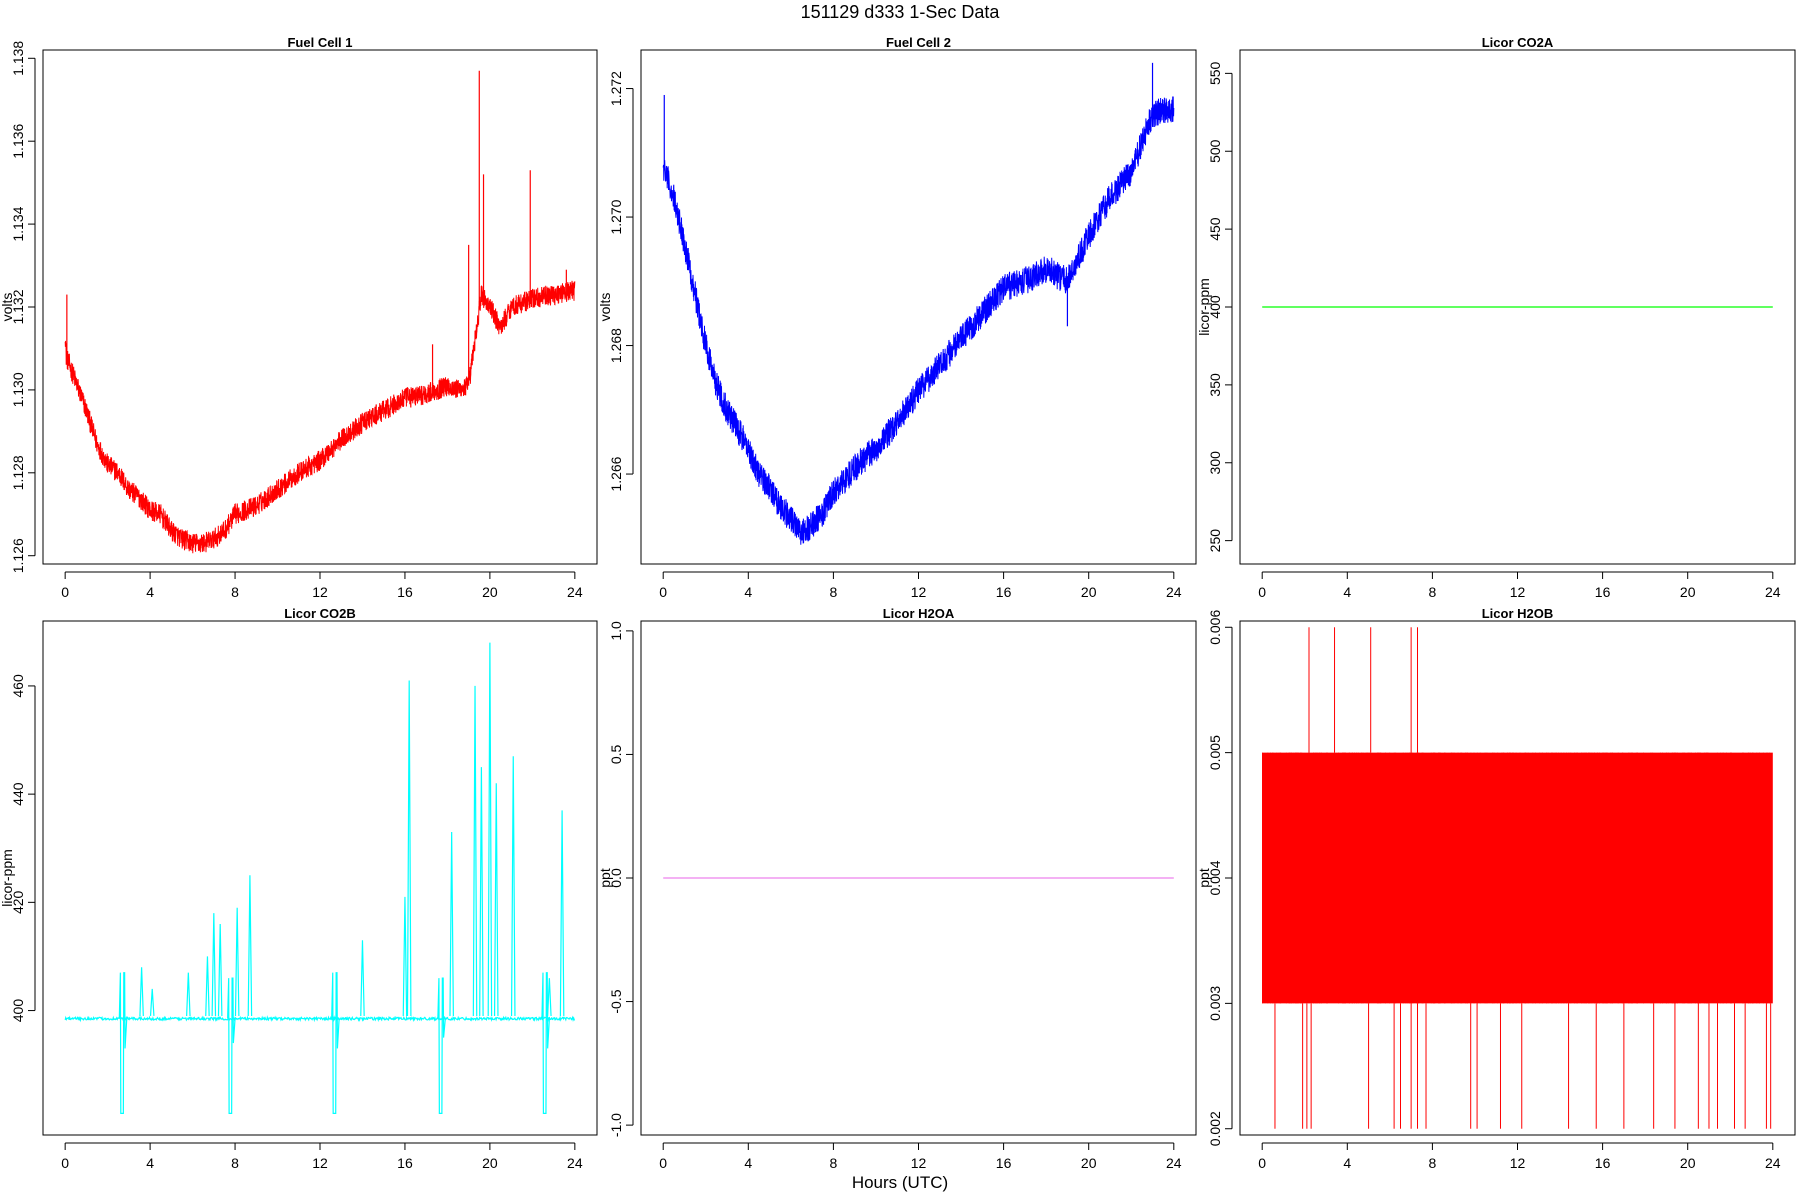  I want to click on x-axis-title: Hours (UTC), so click(900, 1182).